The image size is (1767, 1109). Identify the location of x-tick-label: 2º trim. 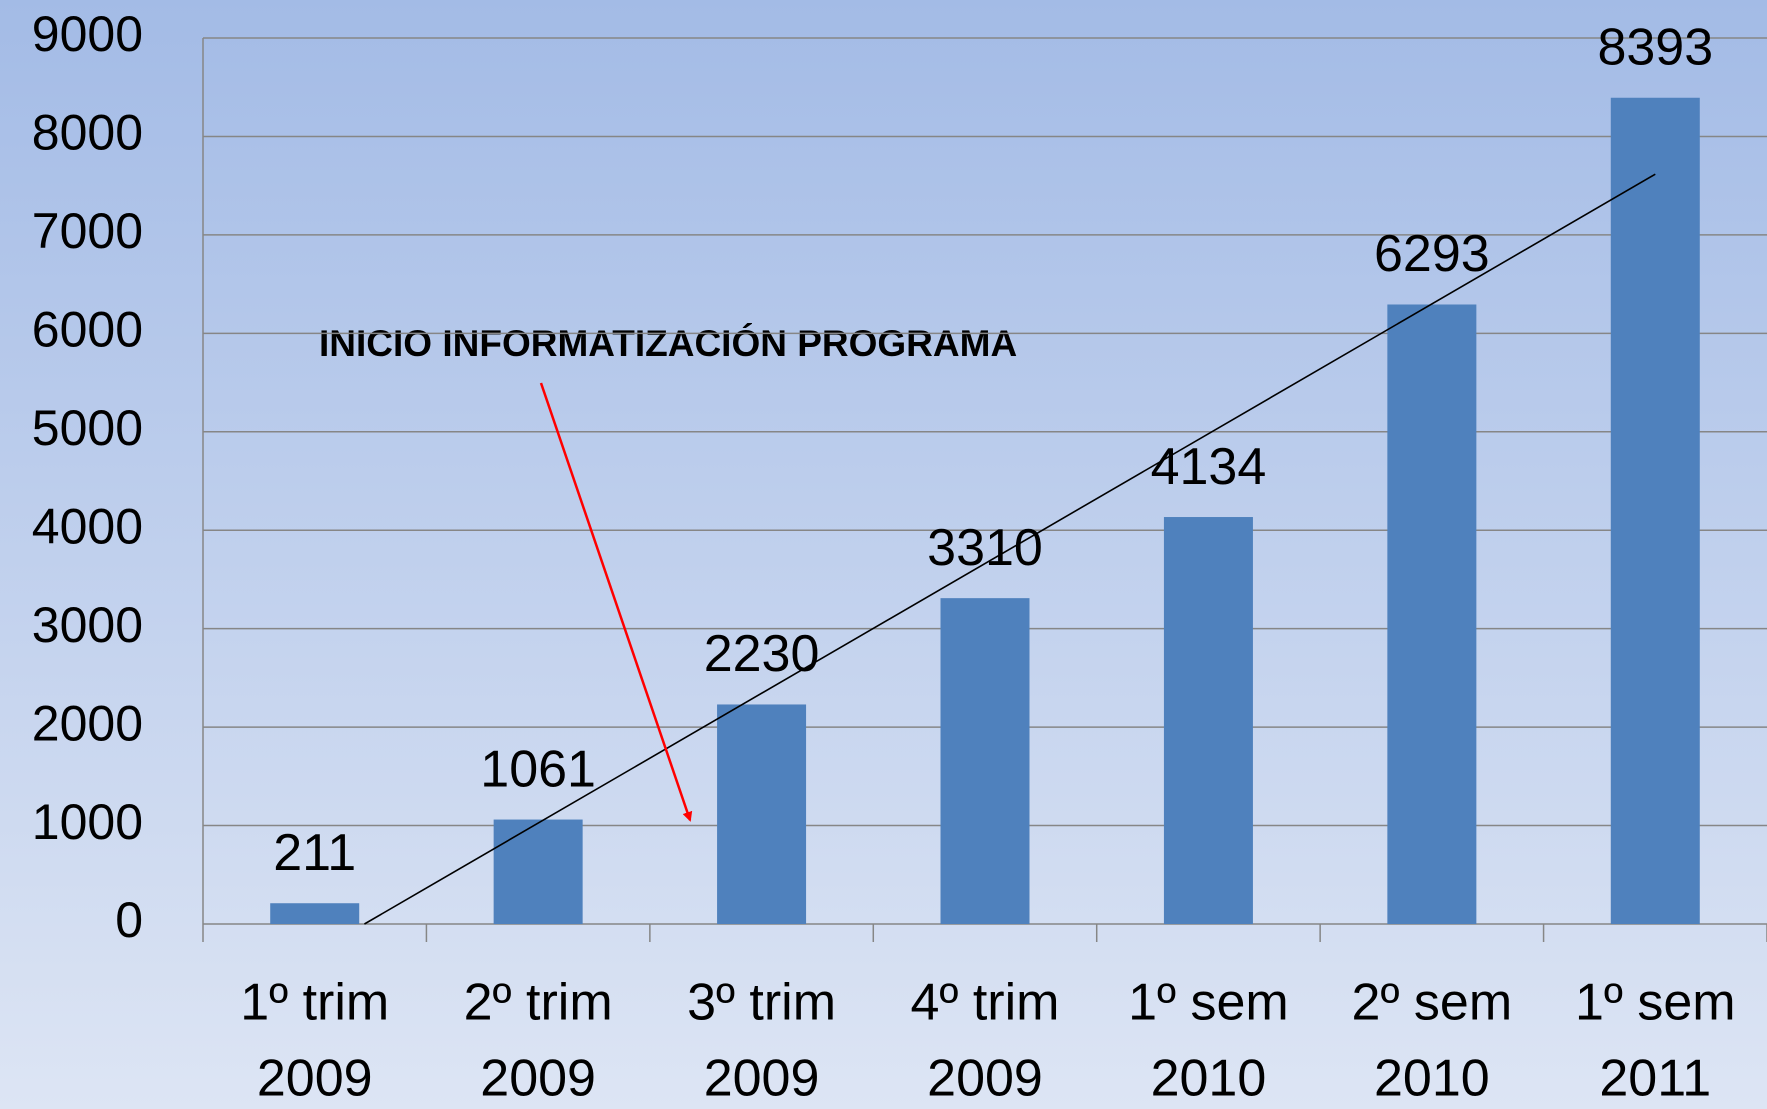
(538, 1003).